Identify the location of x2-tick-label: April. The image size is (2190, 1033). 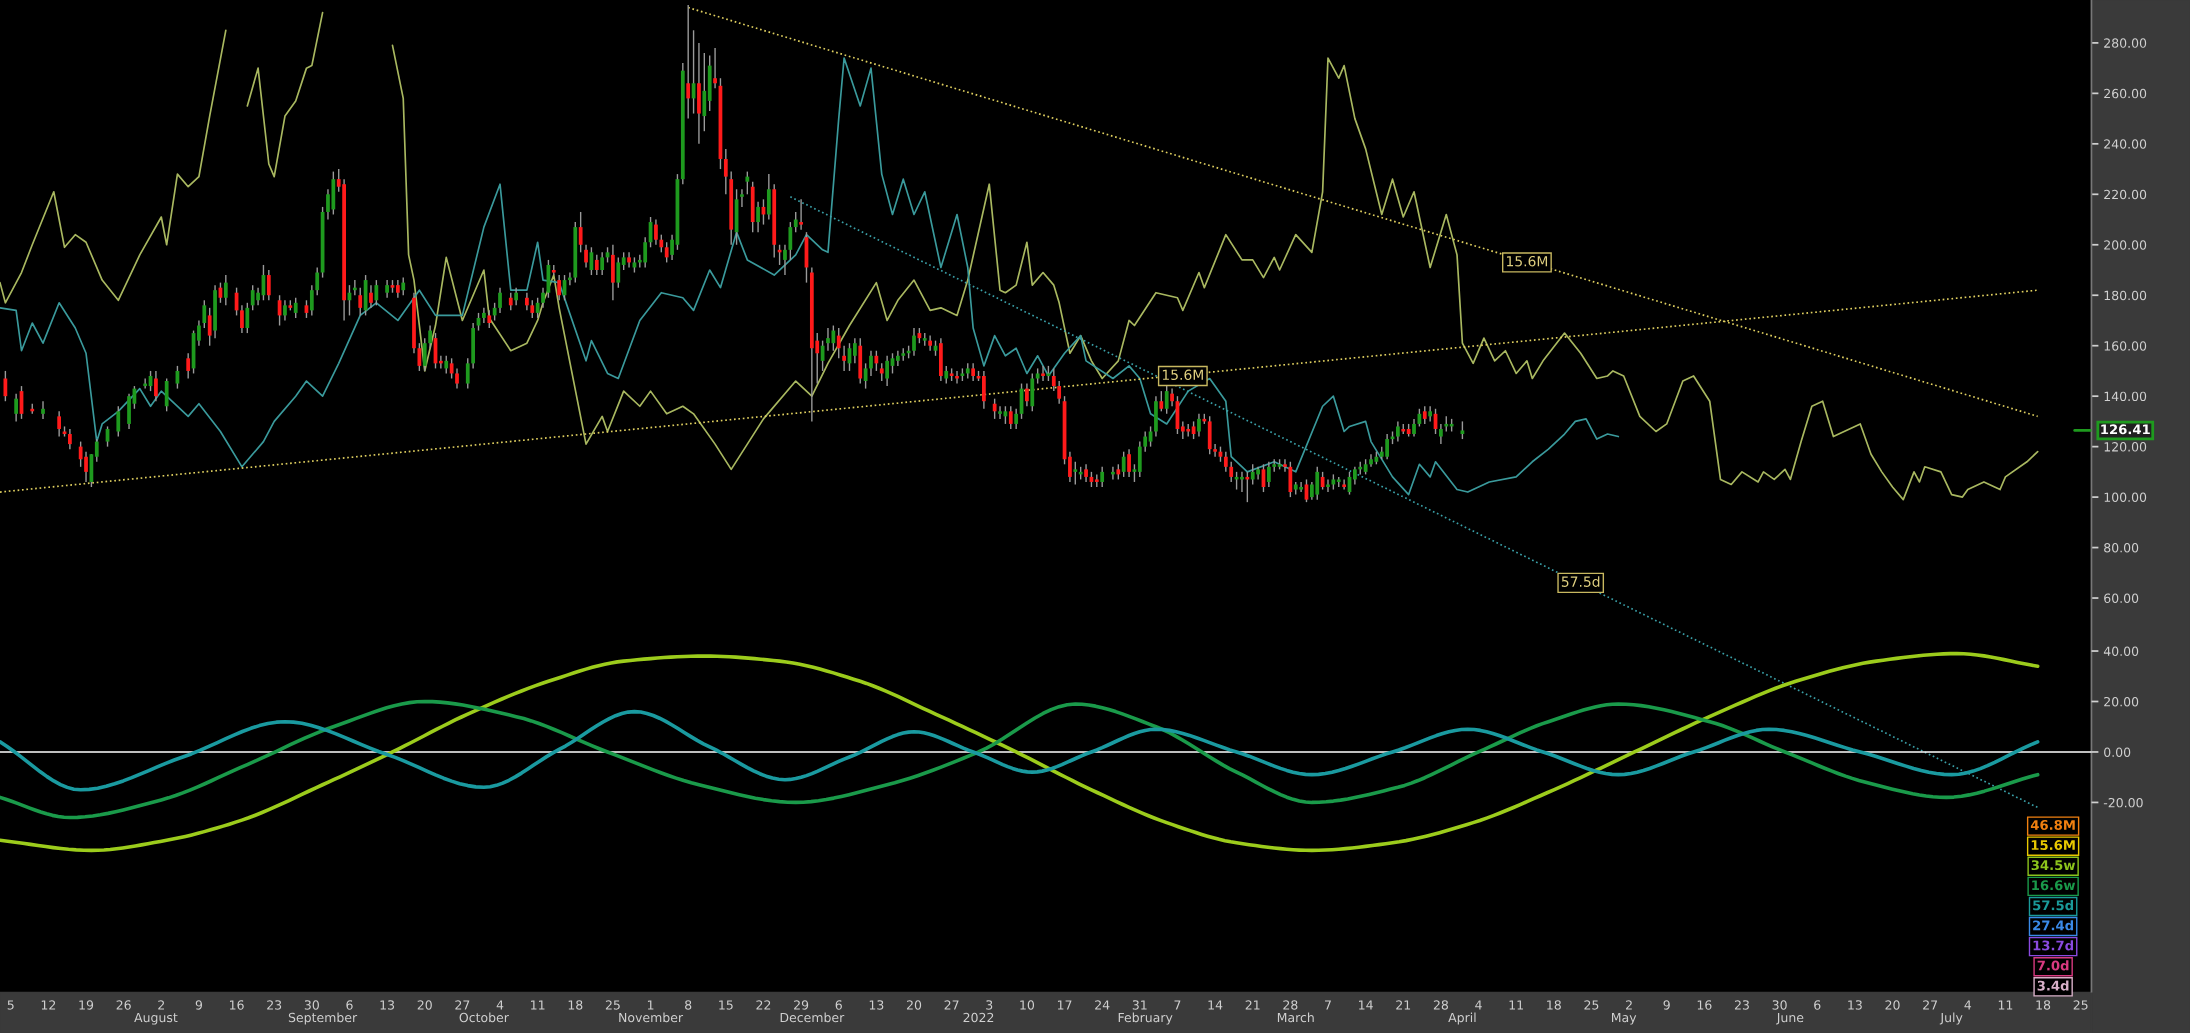
(1462, 1018).